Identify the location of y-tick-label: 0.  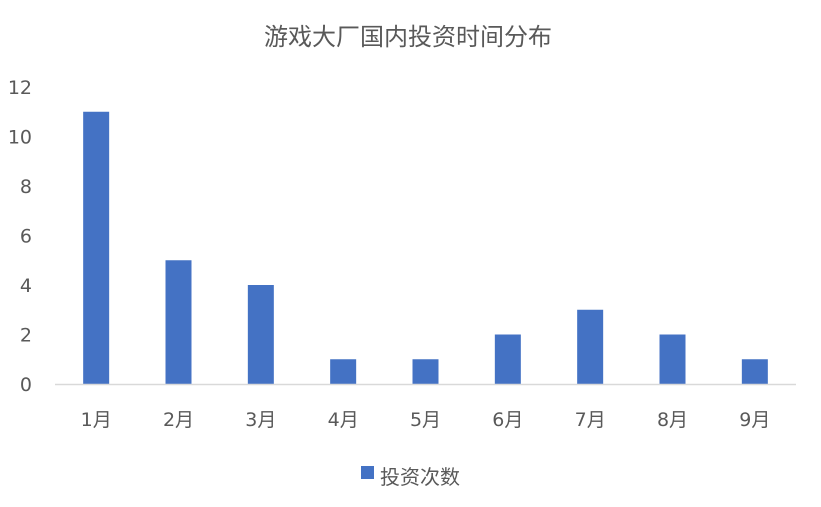
(26, 385).